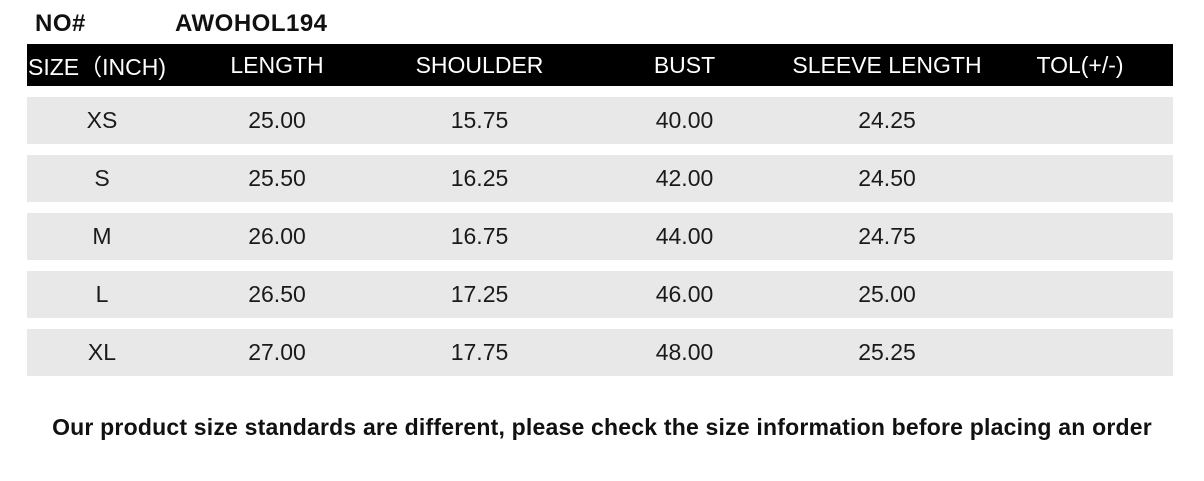 This screenshot has width=1204, height=481. I want to click on product-model-number: AWOHOL194, so click(251, 23).